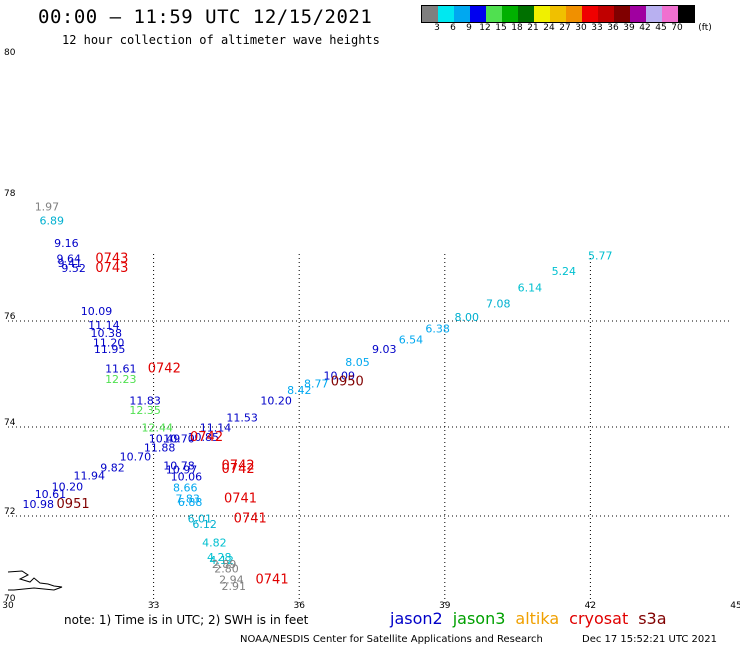  What do you see at coordinates (204, 524) in the screenshot?
I see `swh-value: 6.12` at bounding box center [204, 524].